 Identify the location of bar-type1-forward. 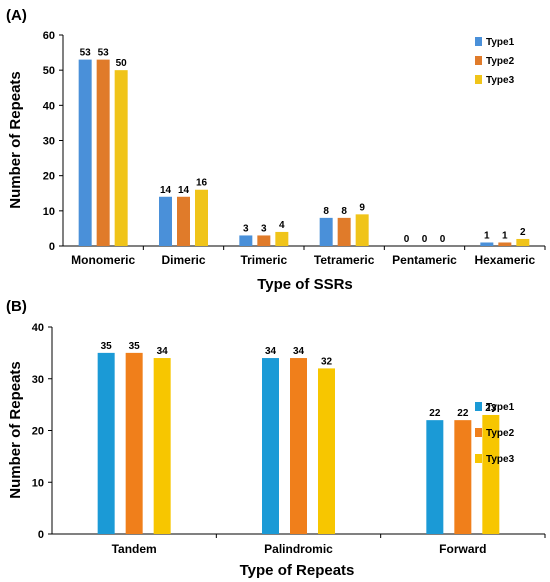
(435, 477).